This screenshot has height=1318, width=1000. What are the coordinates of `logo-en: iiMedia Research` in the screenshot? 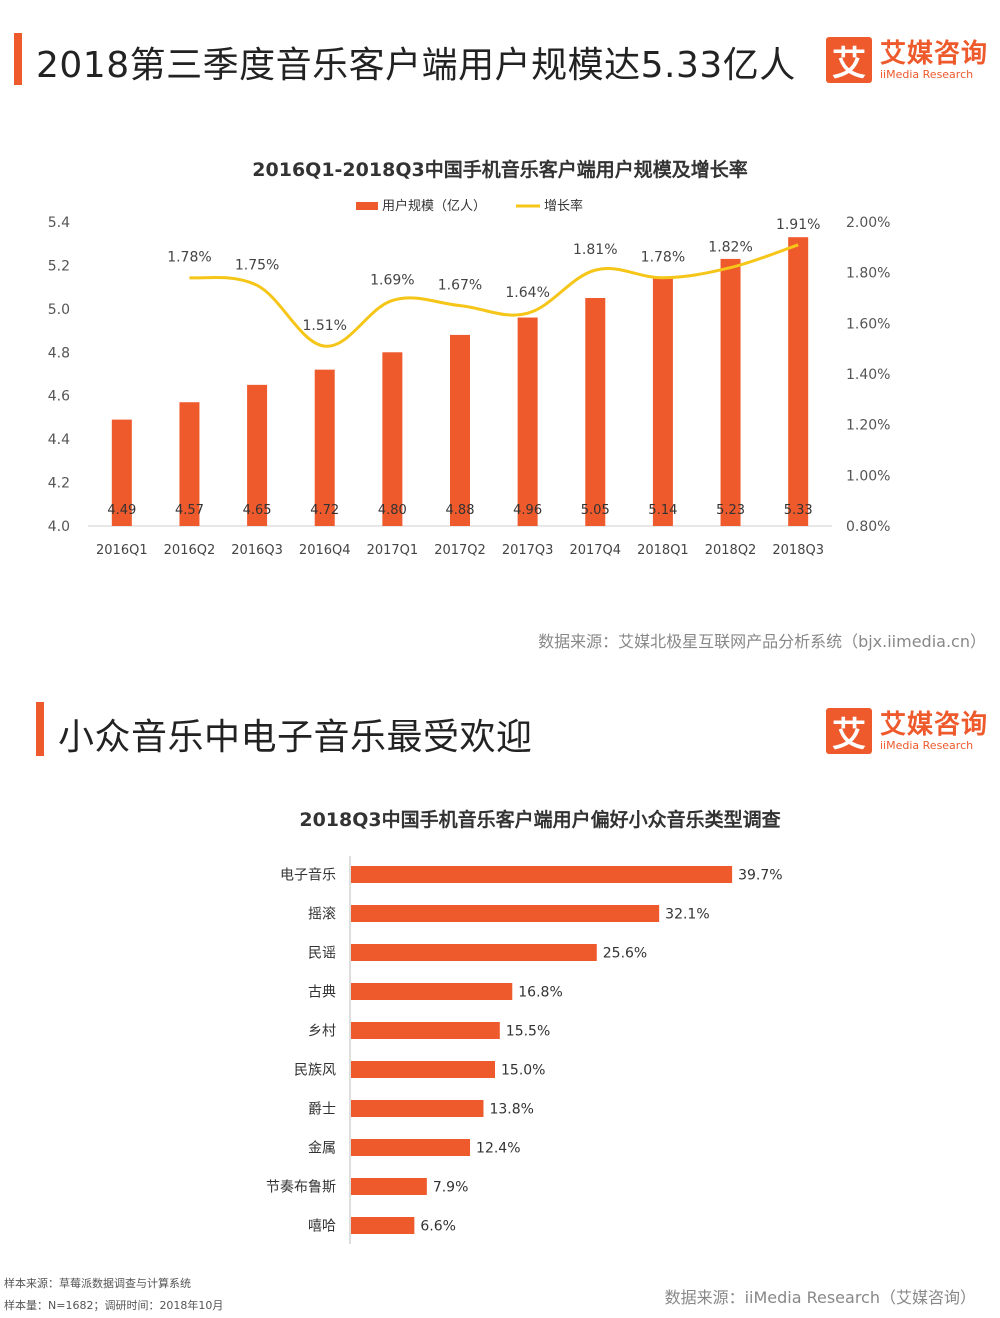 It's located at (927, 74).